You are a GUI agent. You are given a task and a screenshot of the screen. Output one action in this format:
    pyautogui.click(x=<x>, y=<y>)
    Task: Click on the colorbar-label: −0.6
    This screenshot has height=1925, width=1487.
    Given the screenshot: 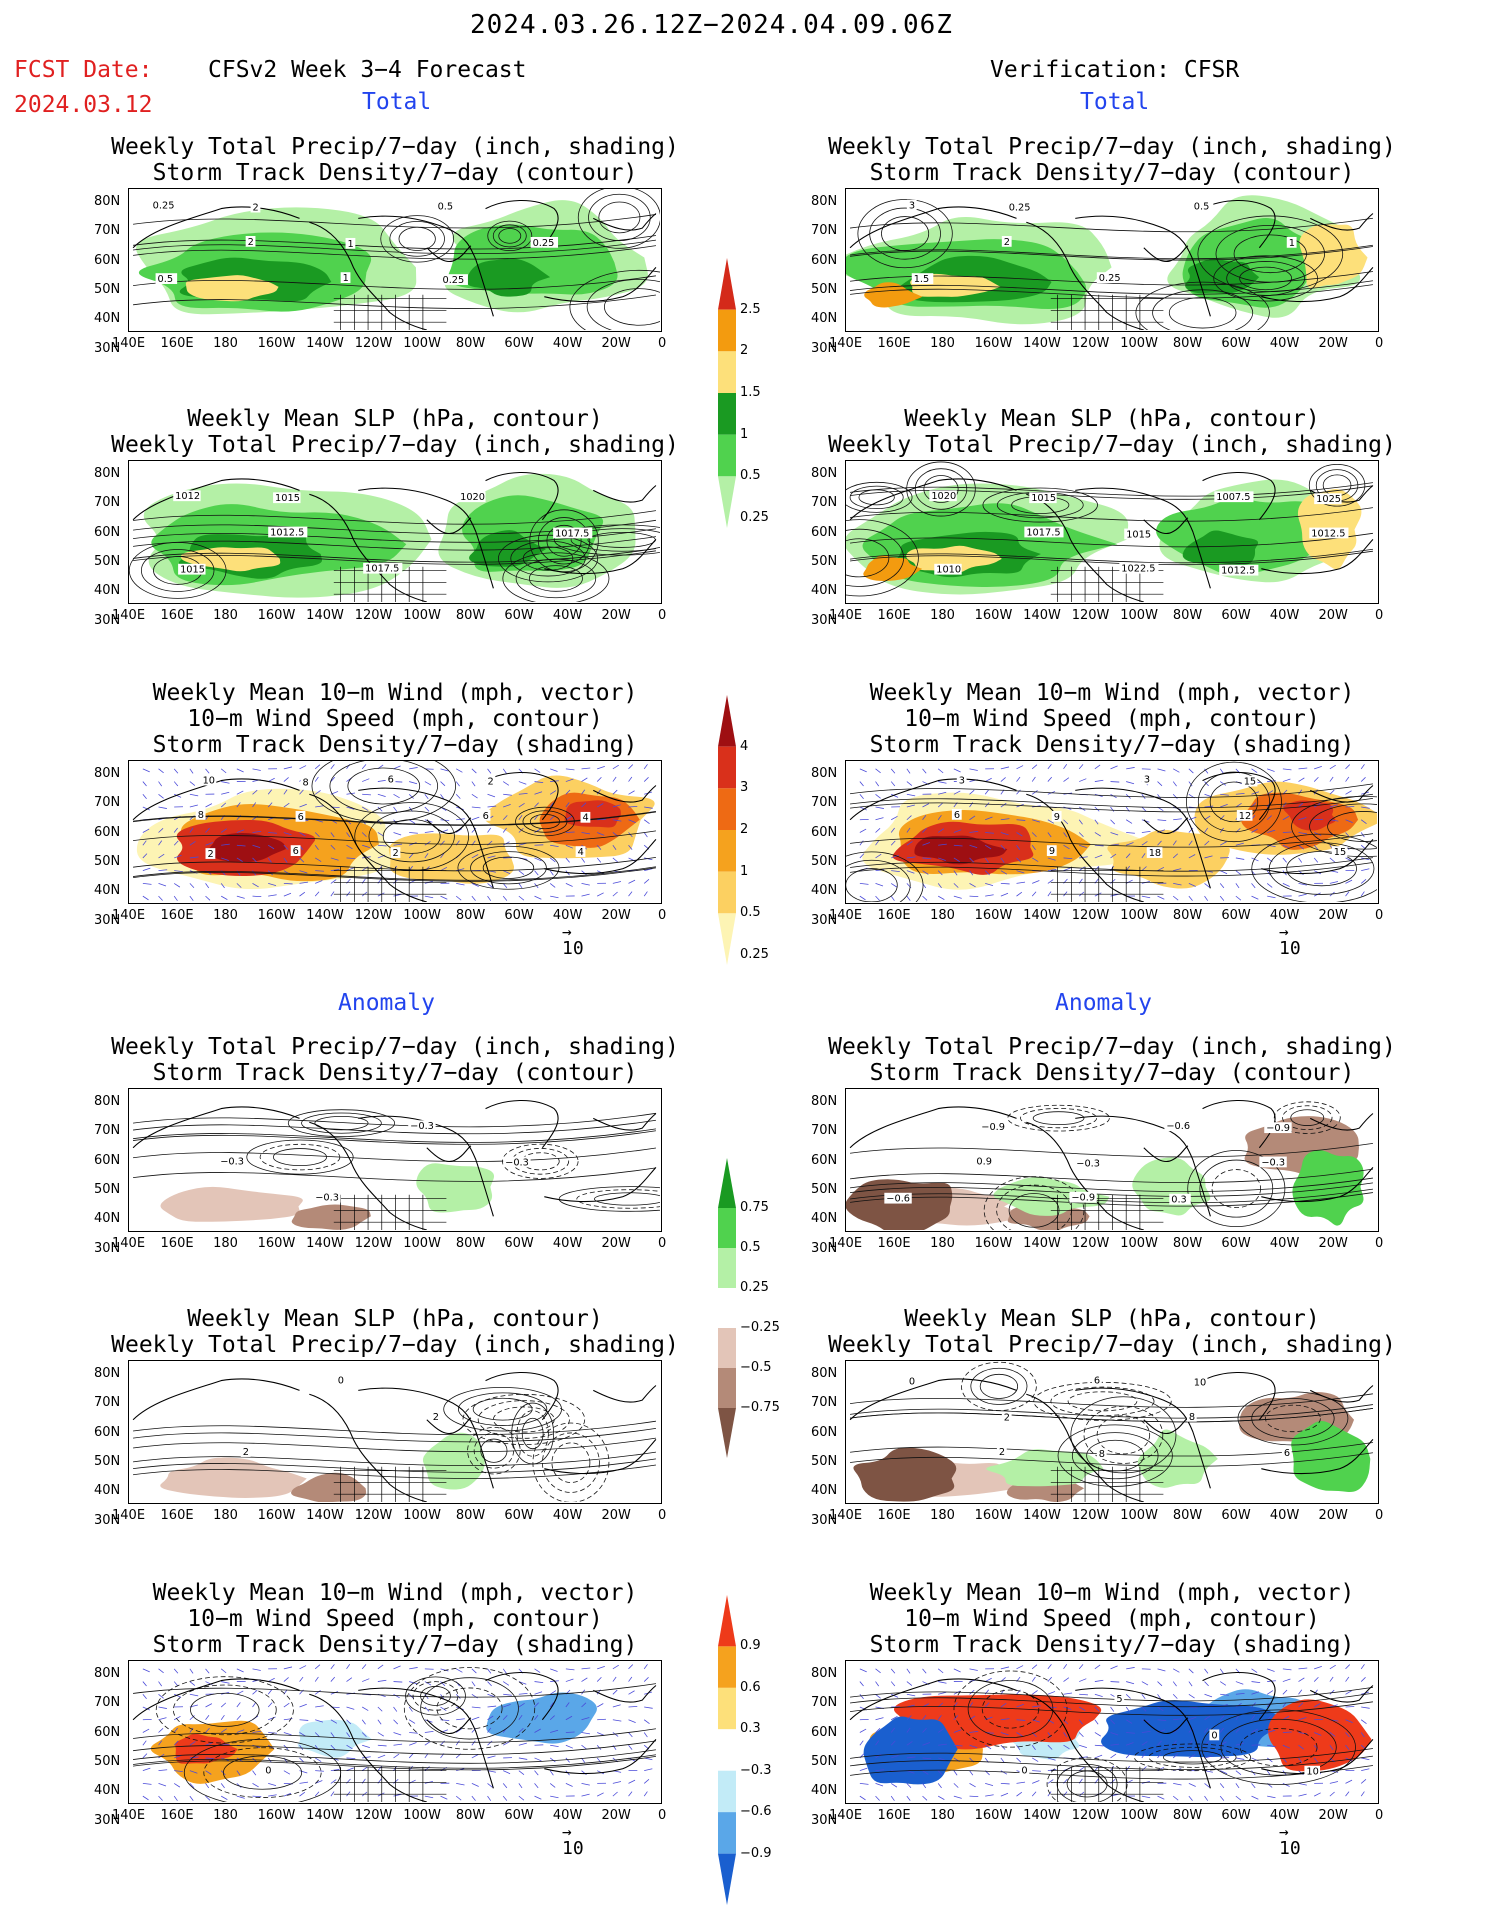 What is the action you would take?
    pyautogui.click(x=756, y=1812)
    